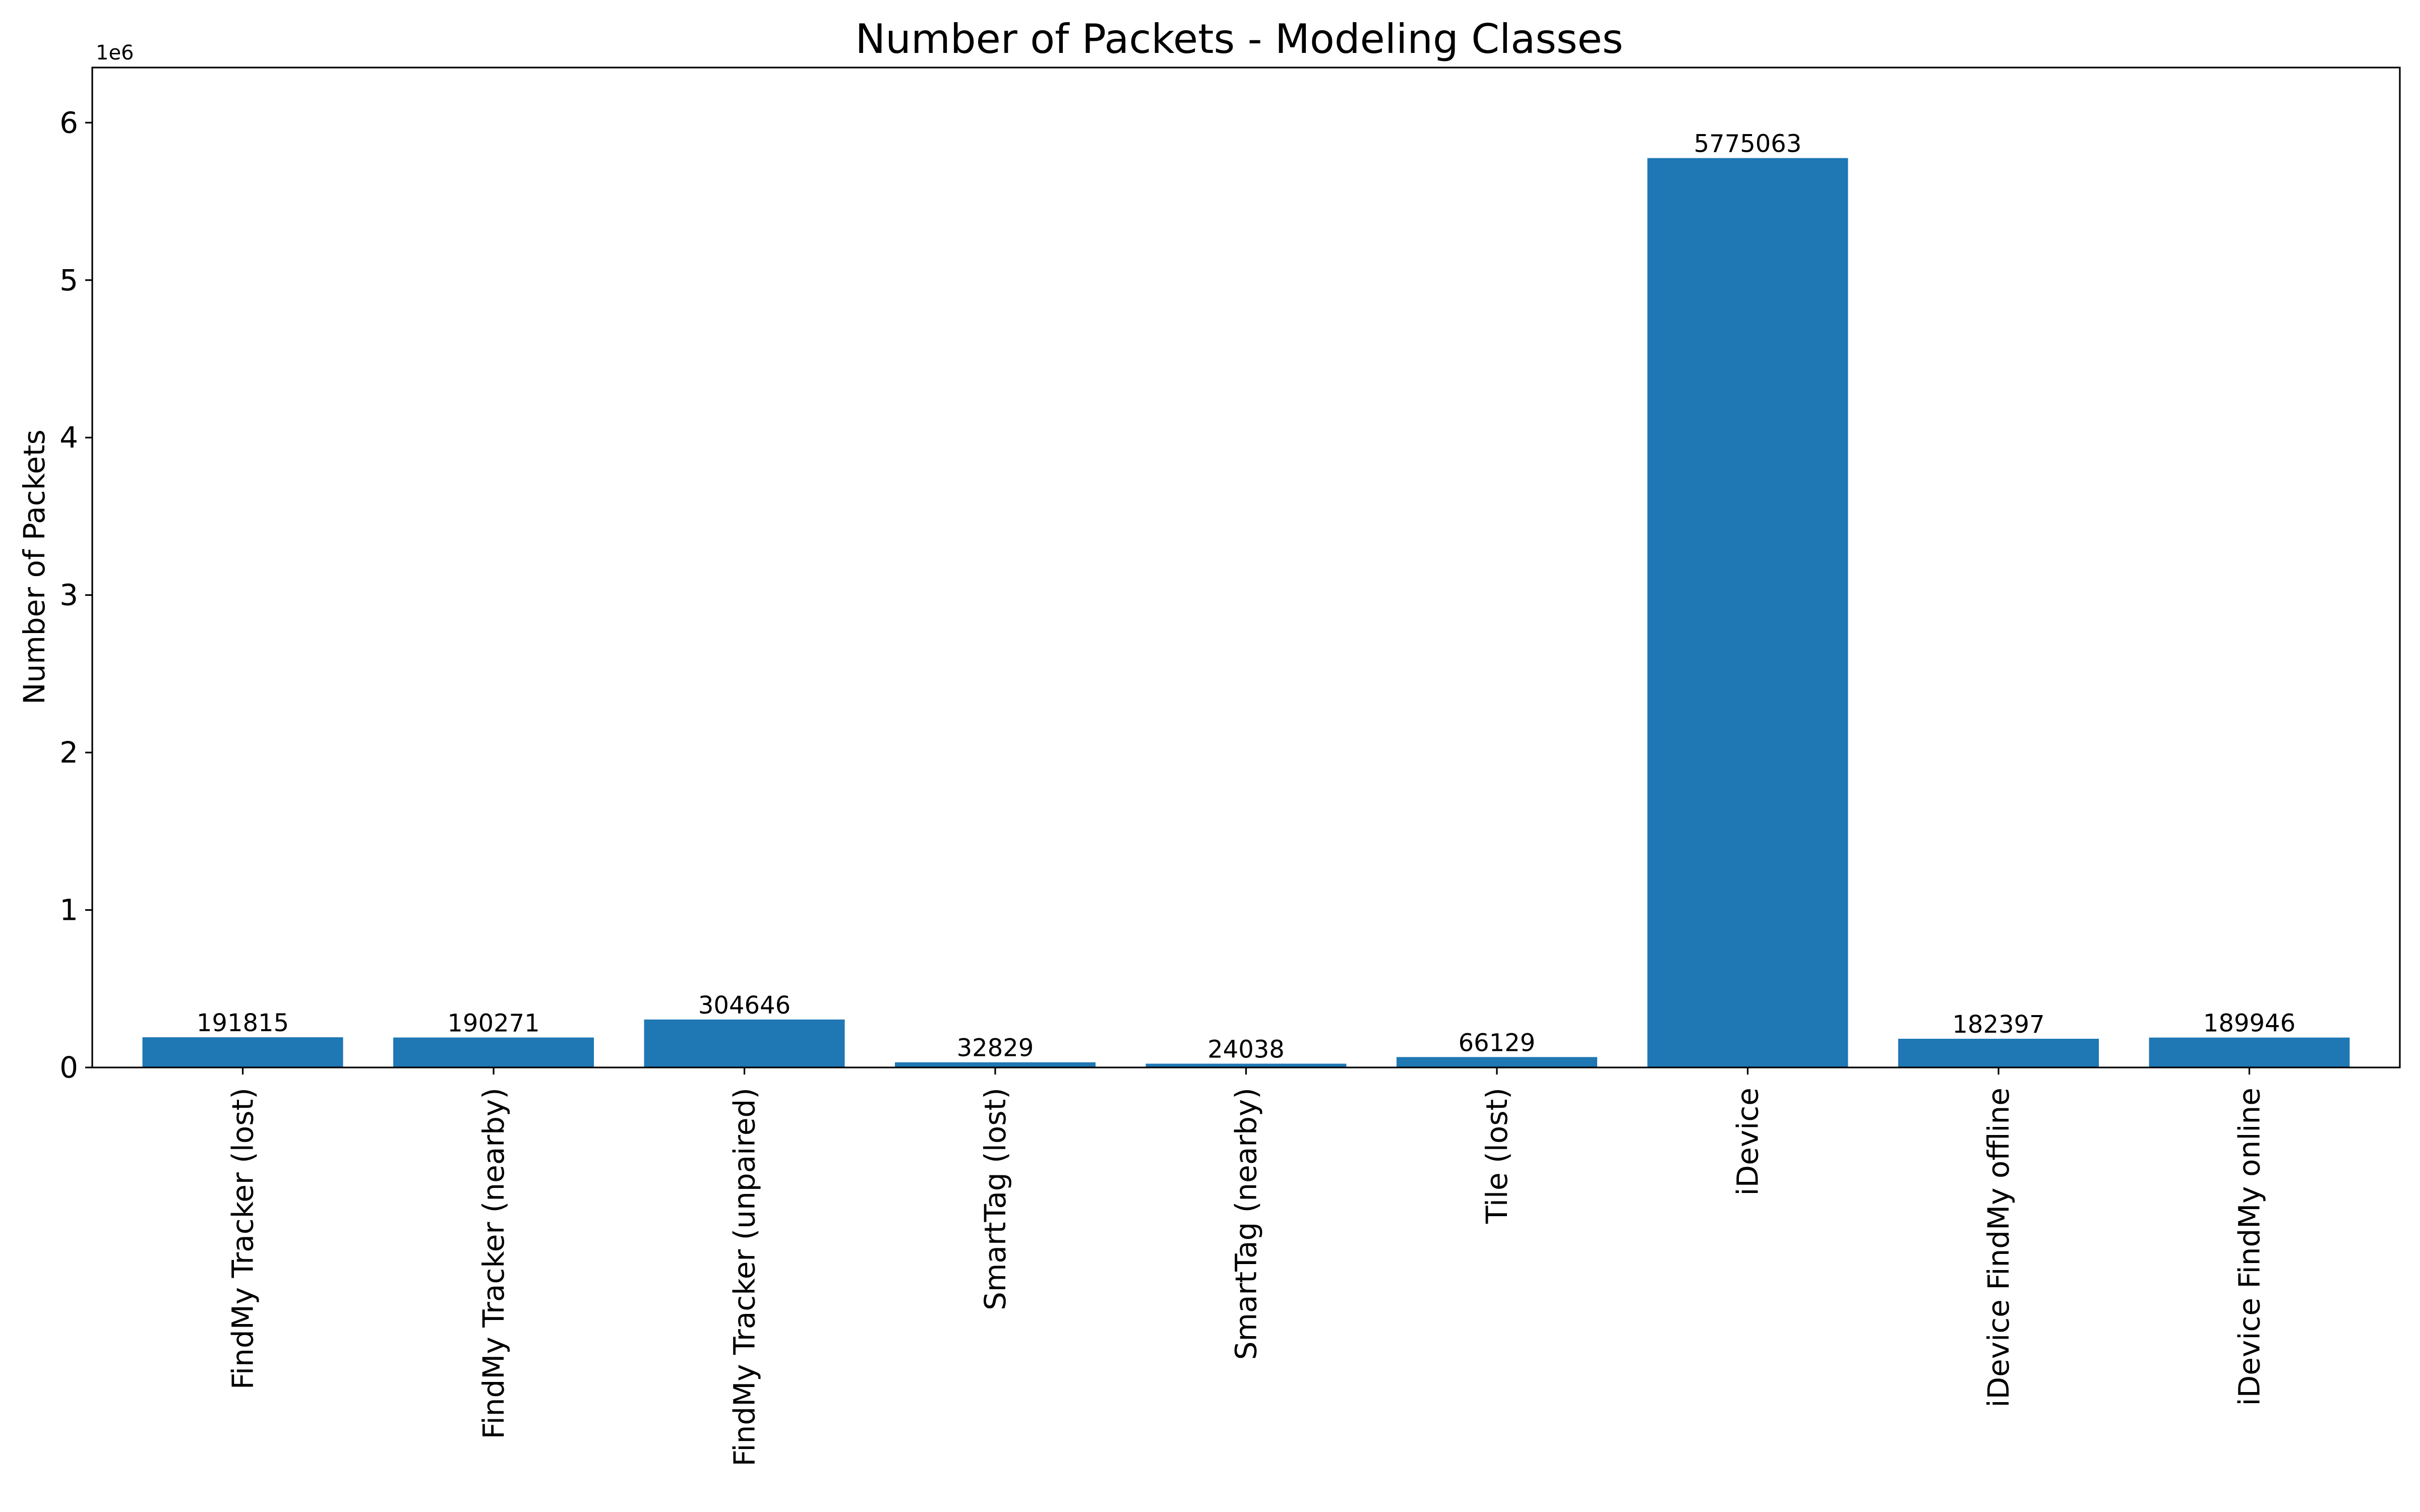 The height and width of the screenshot is (1512, 2420). I want to click on bar-value-label: 66129, so click(1497, 1043).